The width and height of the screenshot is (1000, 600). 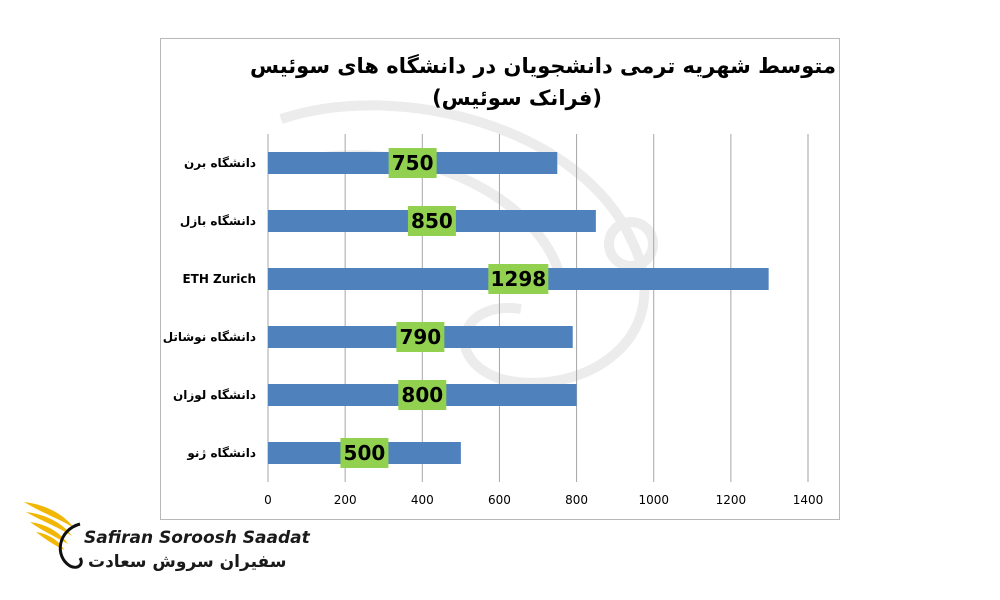 What do you see at coordinates (345, 500) in the screenshot?
I see `x-tick-label-200: 200` at bounding box center [345, 500].